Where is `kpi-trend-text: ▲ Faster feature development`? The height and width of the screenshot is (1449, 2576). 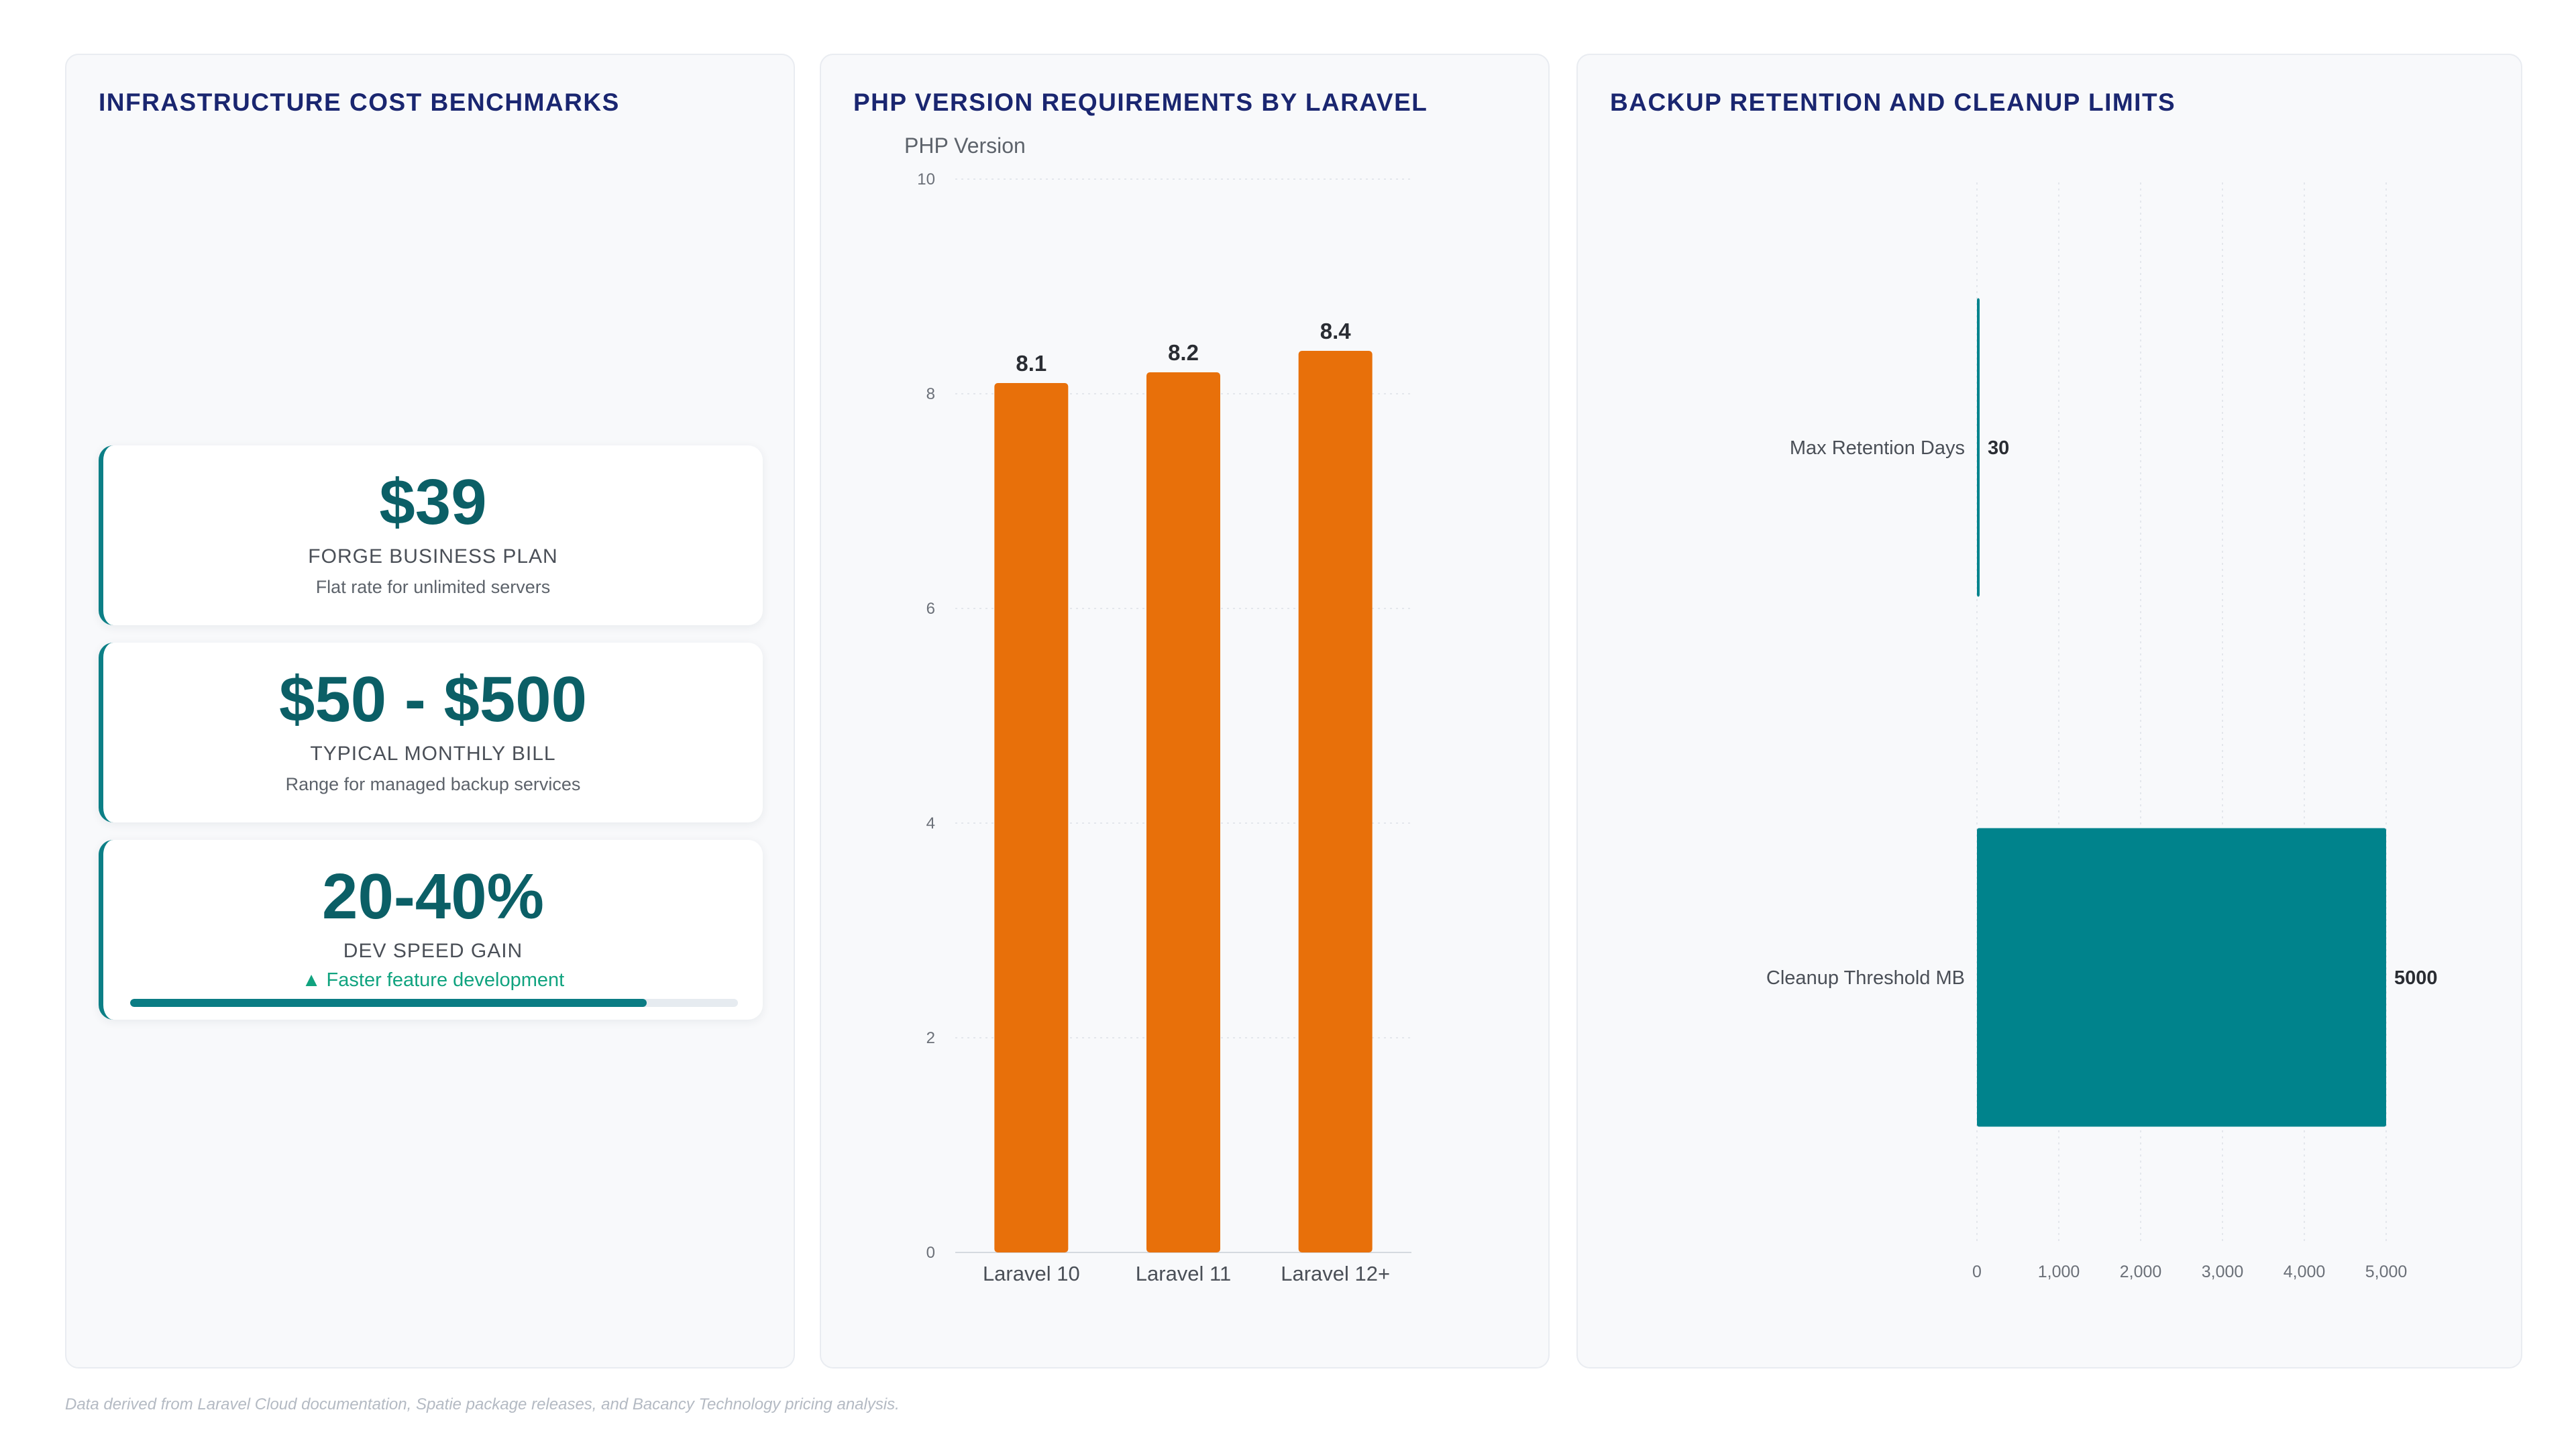
kpi-trend-text: ▲ Faster feature development is located at coordinates (433, 980).